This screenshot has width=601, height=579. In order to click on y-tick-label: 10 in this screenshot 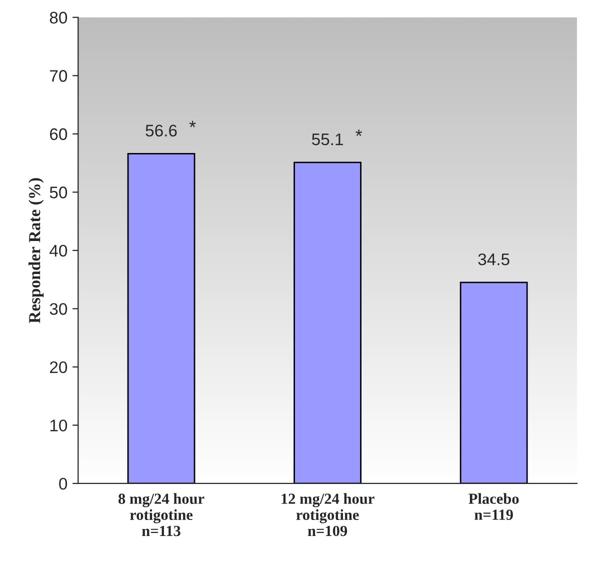, I will do `click(59, 426)`.